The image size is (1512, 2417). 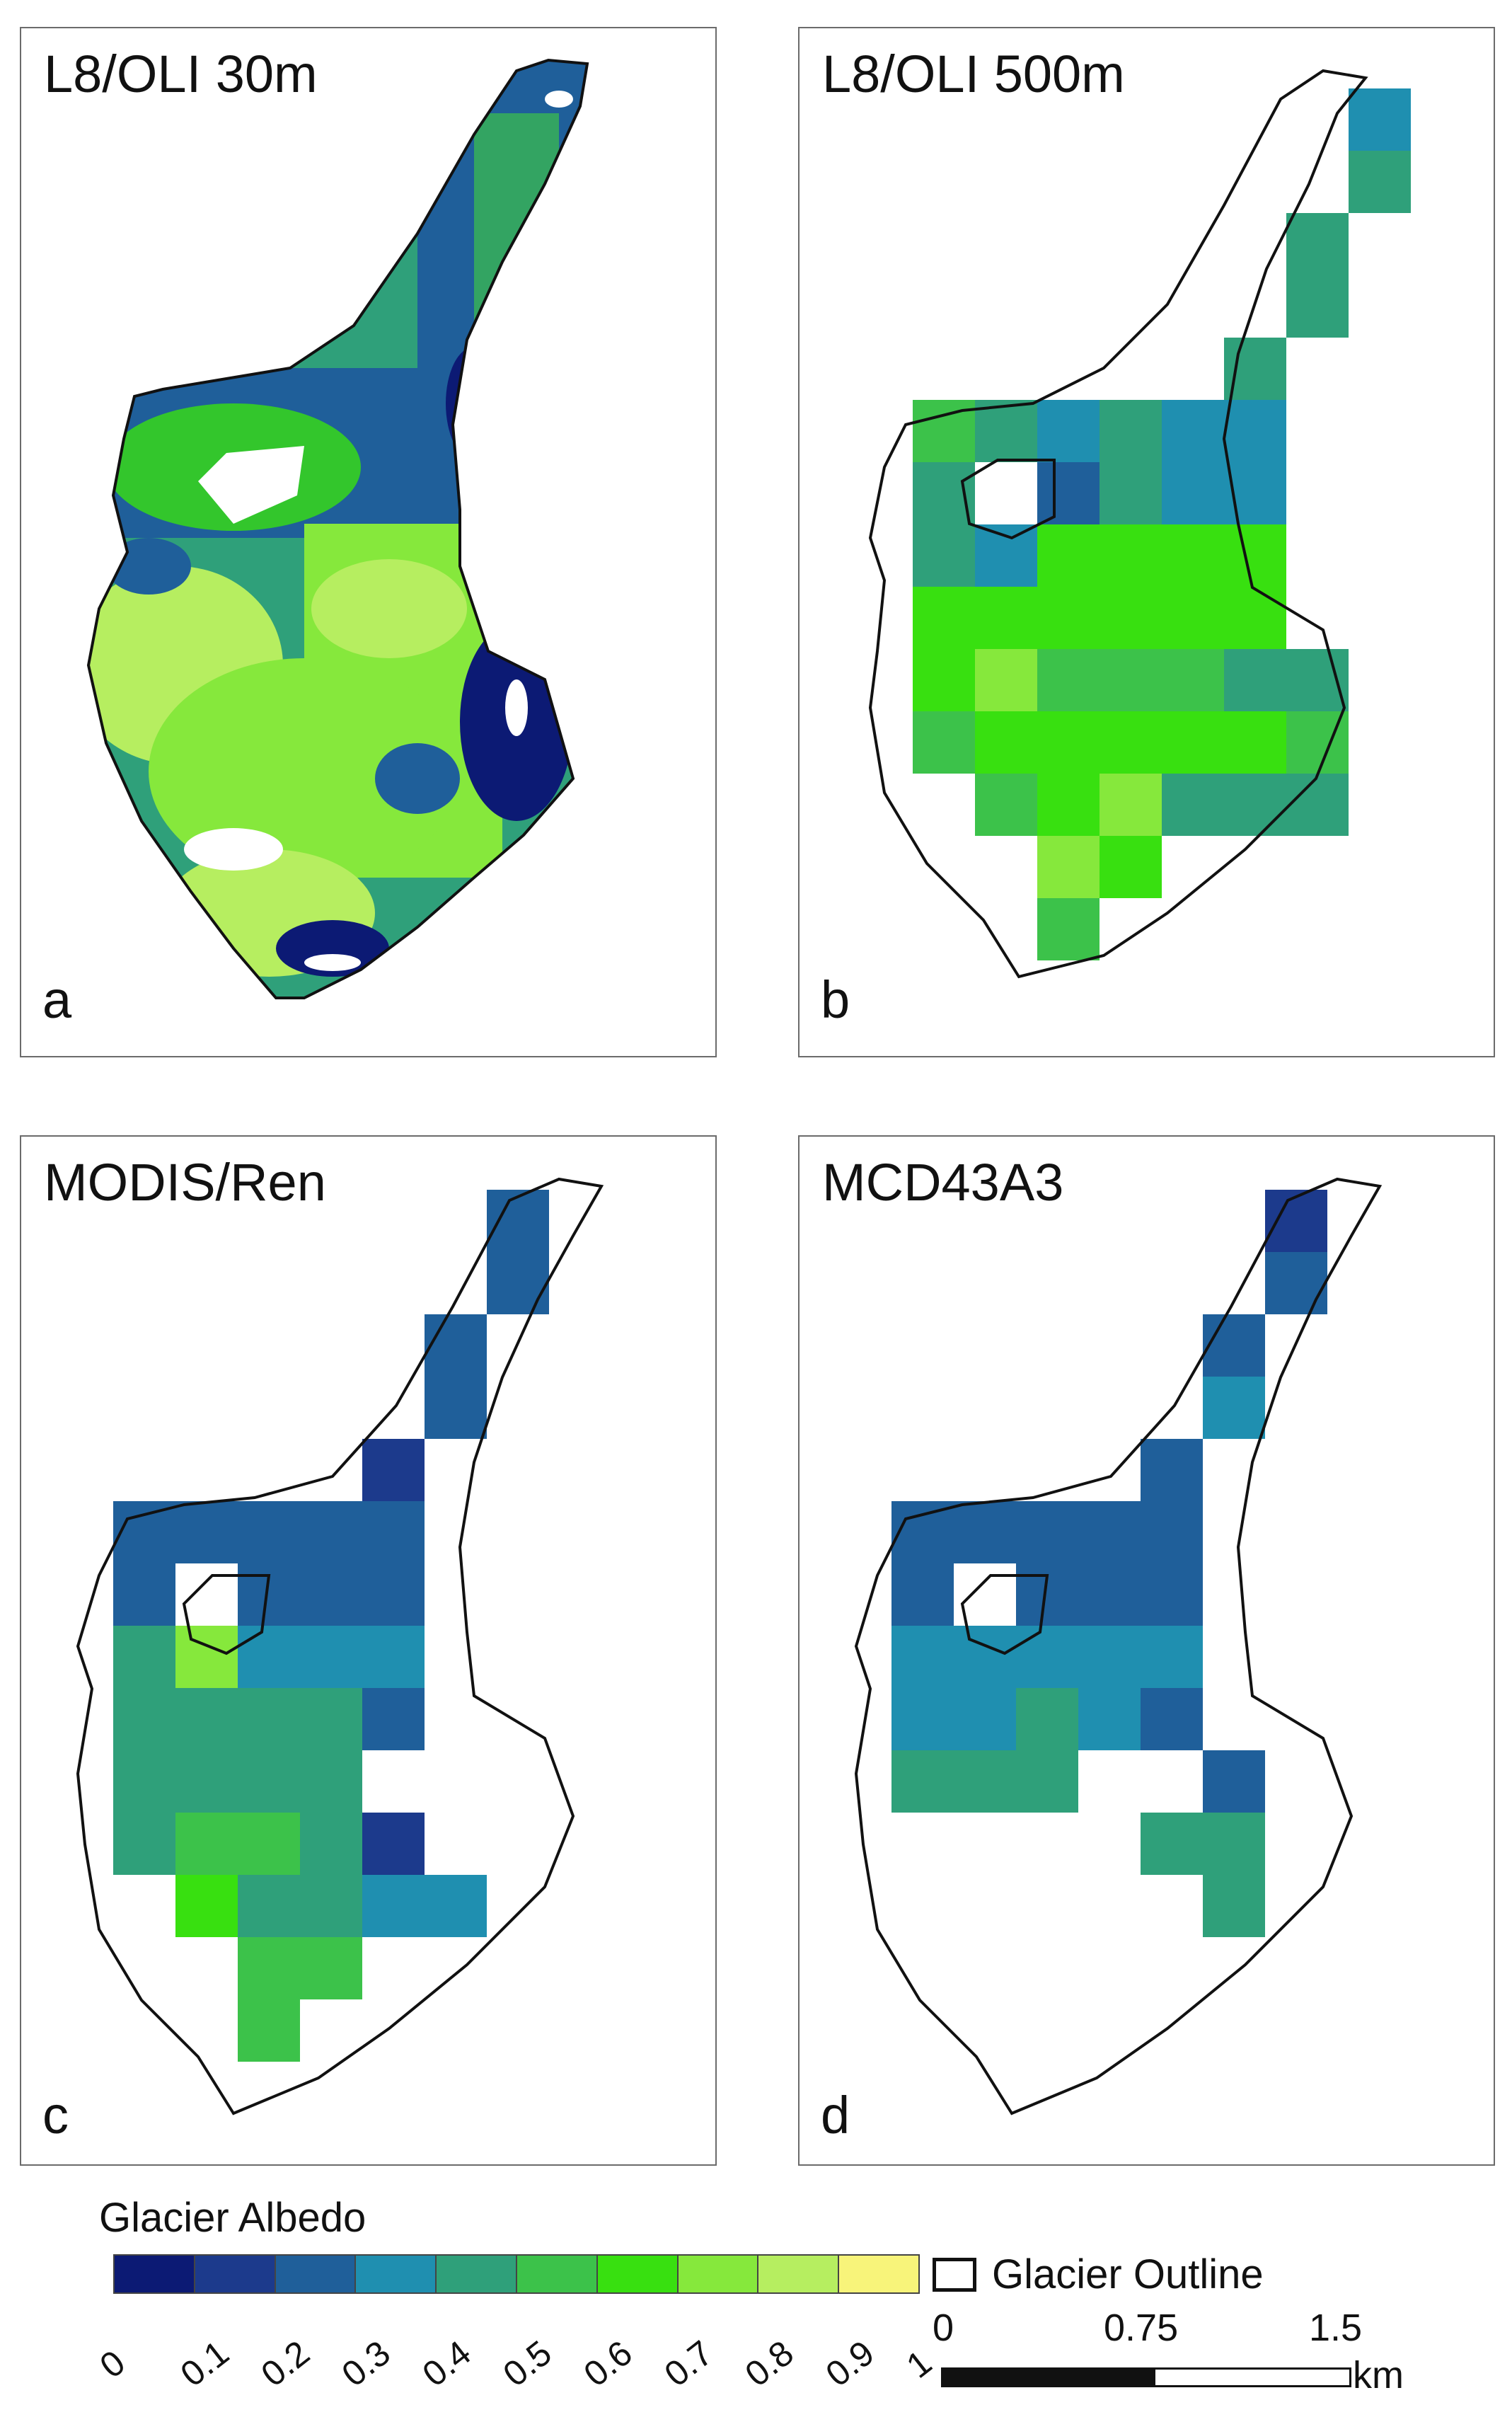 I want to click on scalebar-unit: km, so click(x=1378, y=2375).